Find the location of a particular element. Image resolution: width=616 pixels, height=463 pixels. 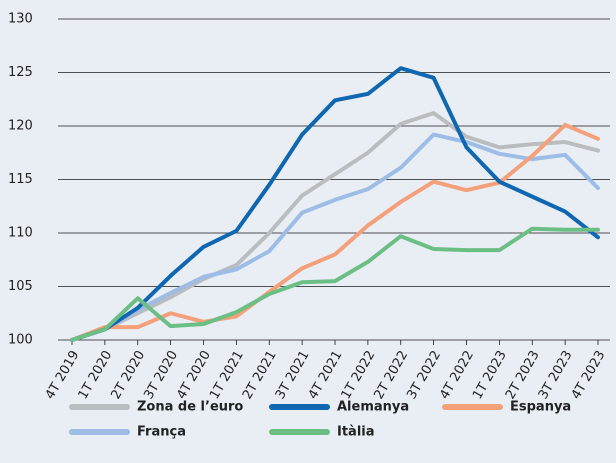

legend-label: França is located at coordinates (161, 432).